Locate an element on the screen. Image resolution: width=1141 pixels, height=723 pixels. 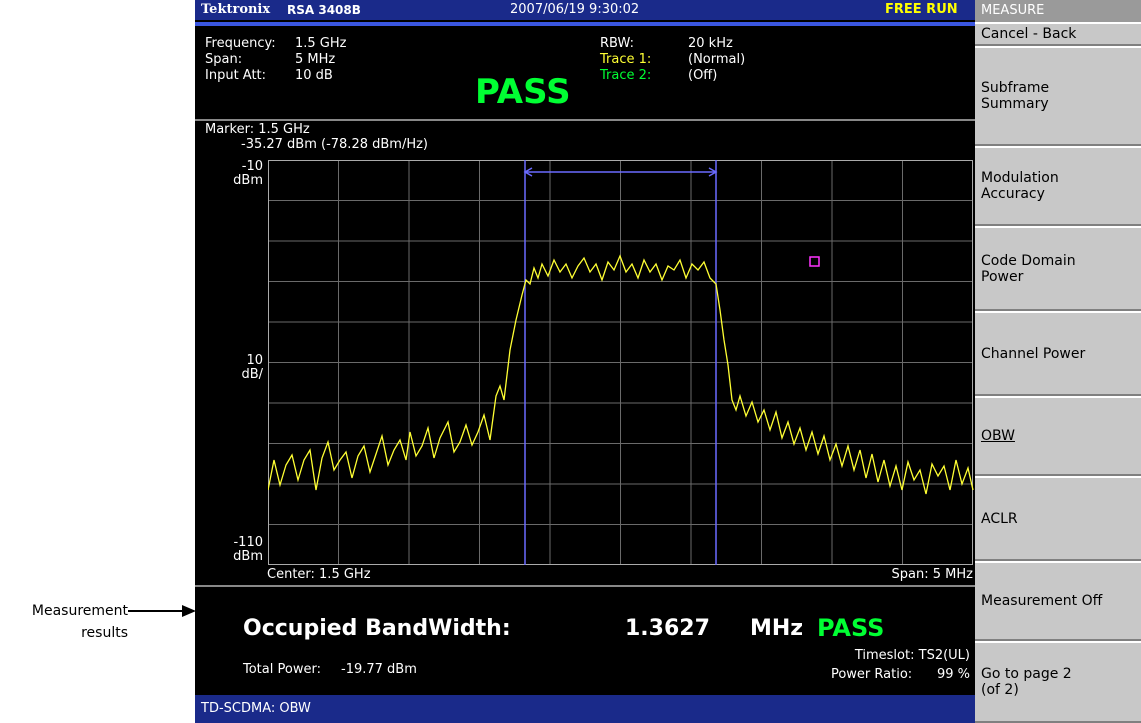
power-ratio-value: 99 % is located at coordinates (953, 674).